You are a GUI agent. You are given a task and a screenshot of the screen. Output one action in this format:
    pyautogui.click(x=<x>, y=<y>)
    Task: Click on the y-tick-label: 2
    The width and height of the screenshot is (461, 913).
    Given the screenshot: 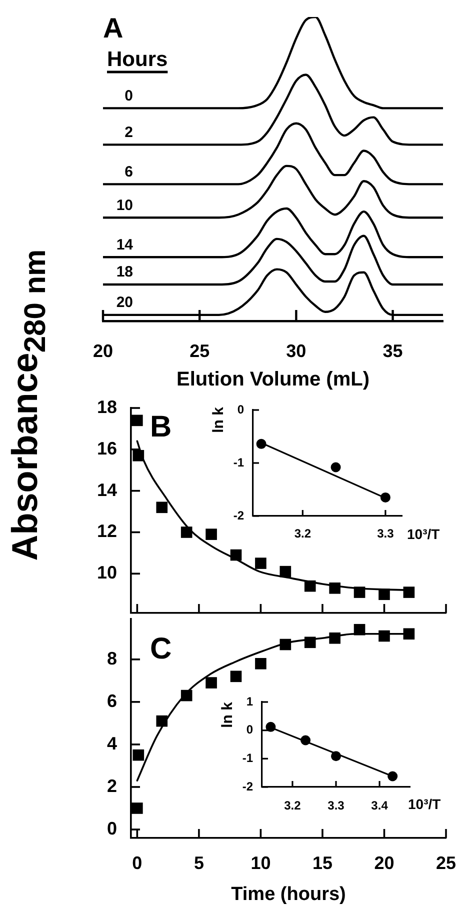 What is the action you would take?
    pyautogui.click(x=111, y=786)
    